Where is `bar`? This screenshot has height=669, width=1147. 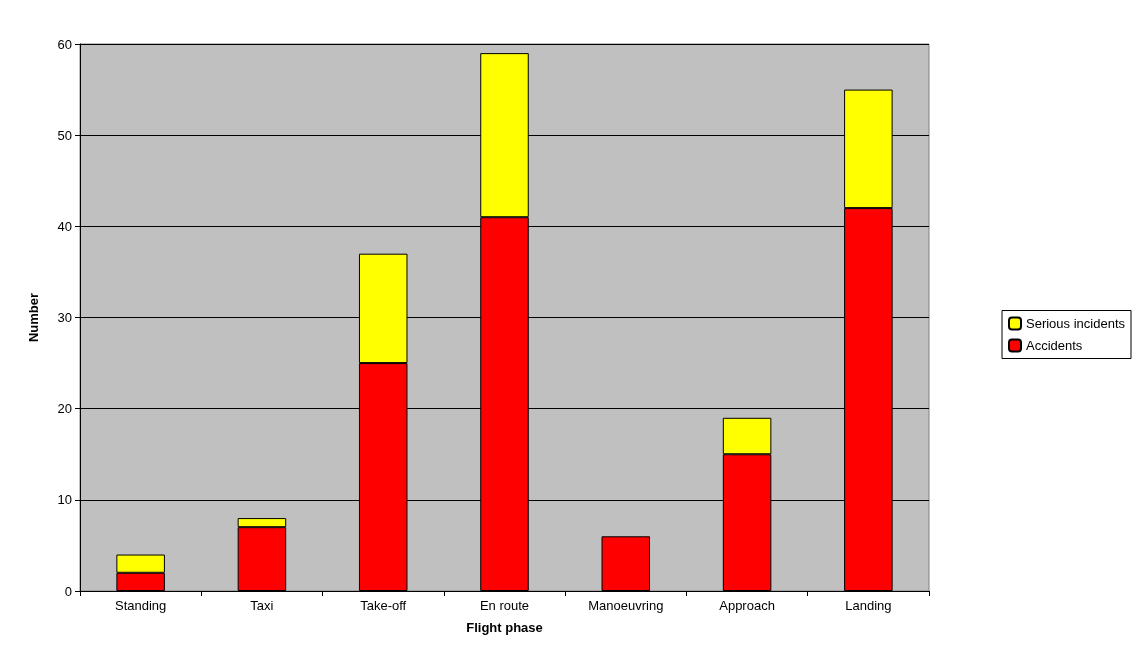
bar is located at coordinates (626, 563).